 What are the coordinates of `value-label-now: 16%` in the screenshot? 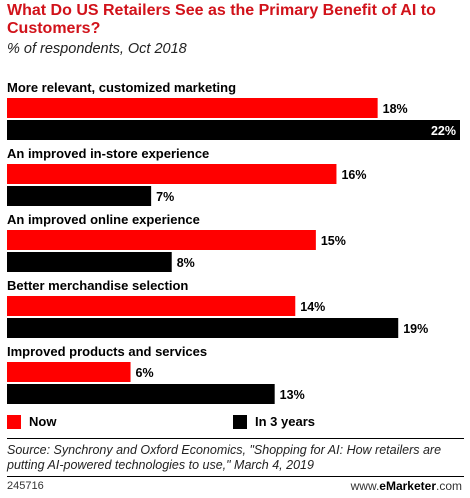 It's located at (353, 175).